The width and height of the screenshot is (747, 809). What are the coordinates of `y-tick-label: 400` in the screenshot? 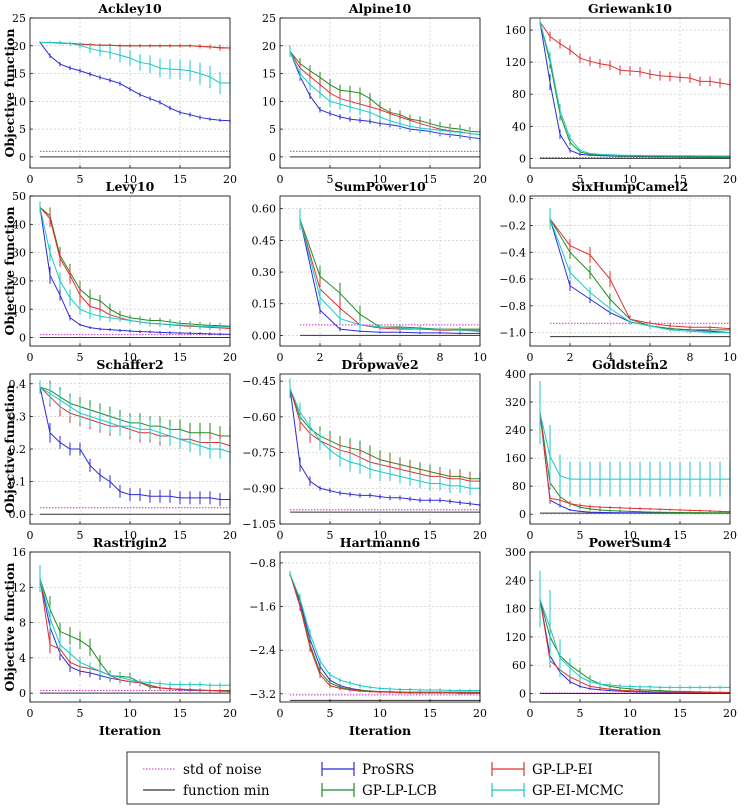 It's located at (515, 374).